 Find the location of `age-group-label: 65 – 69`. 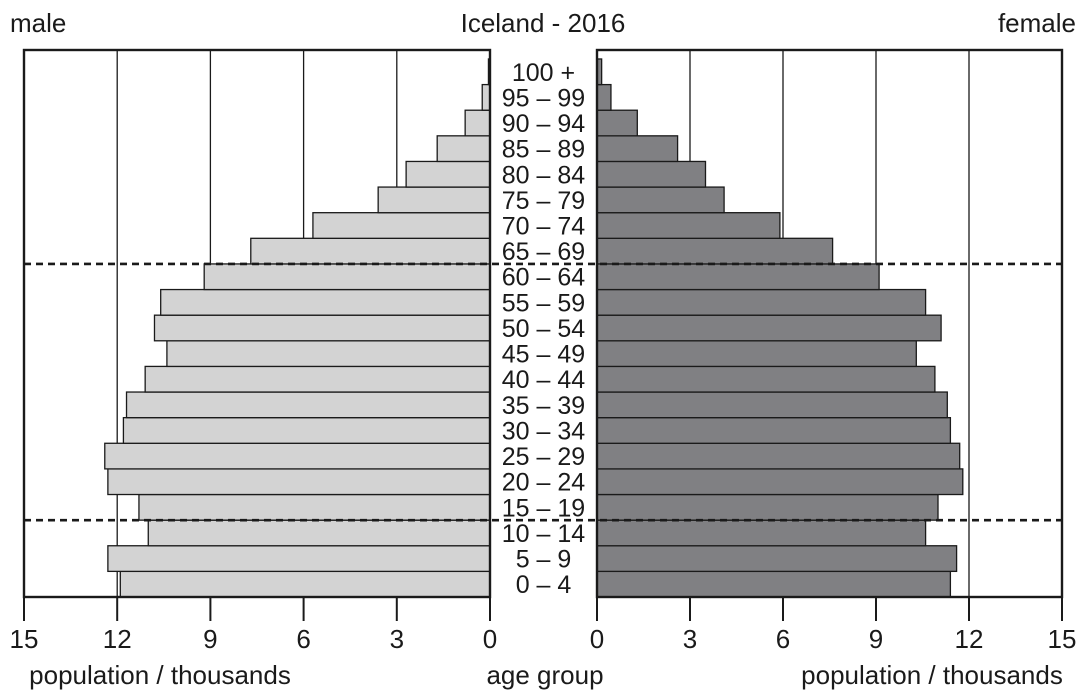

age-group-label: 65 – 69 is located at coordinates (543, 252).